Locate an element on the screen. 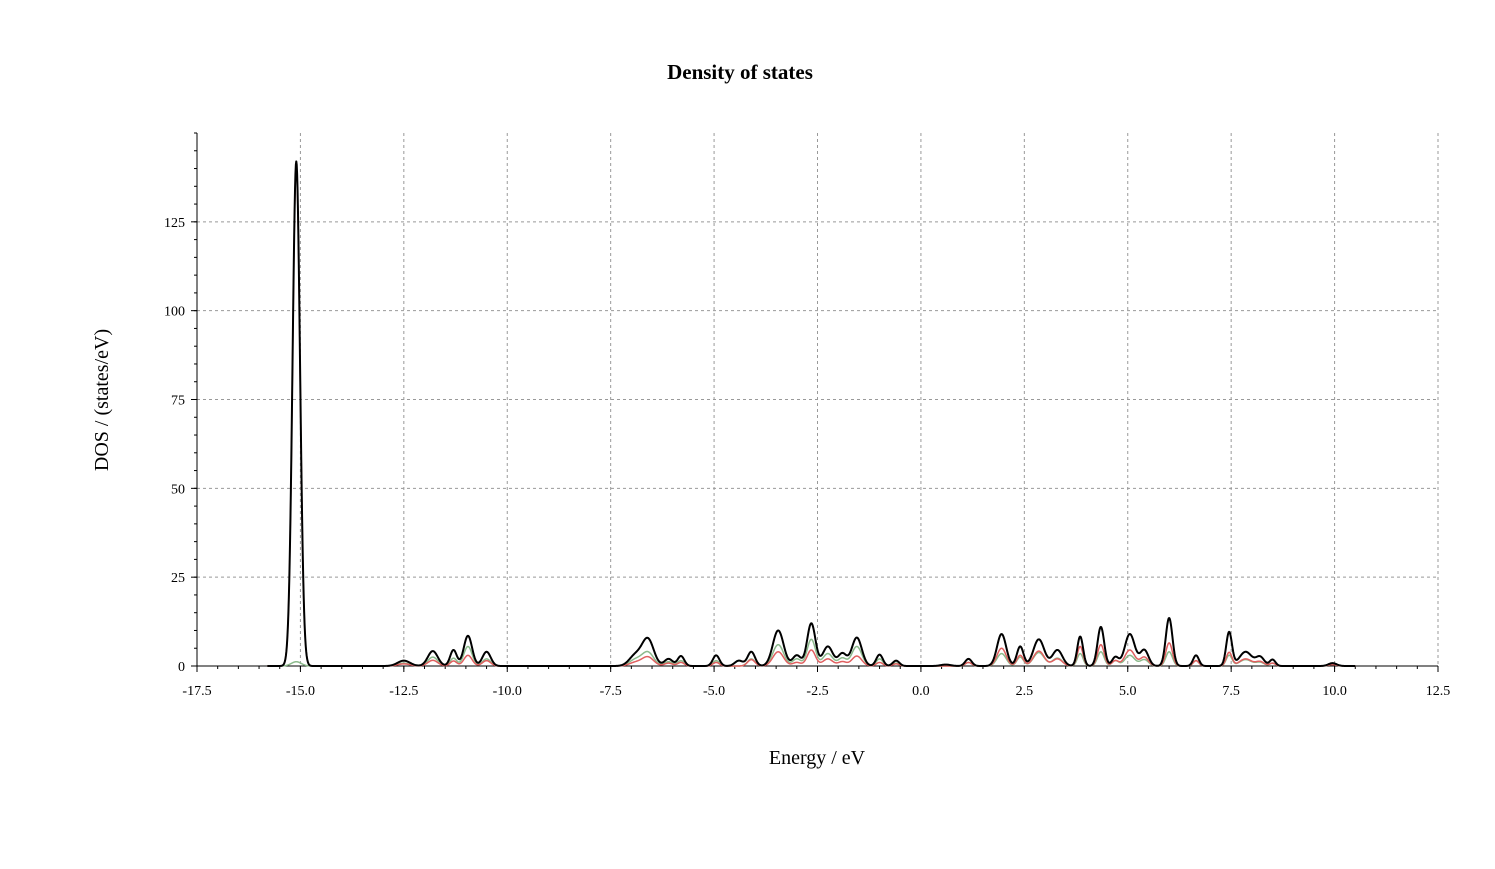  x-tick-label: -17.5 is located at coordinates (196, 691).